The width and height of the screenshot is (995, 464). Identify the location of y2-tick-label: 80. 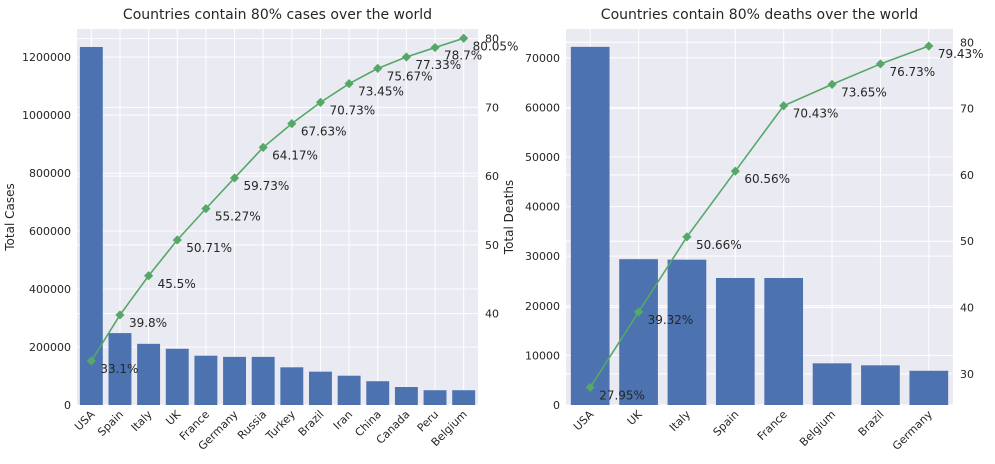
(492, 39).